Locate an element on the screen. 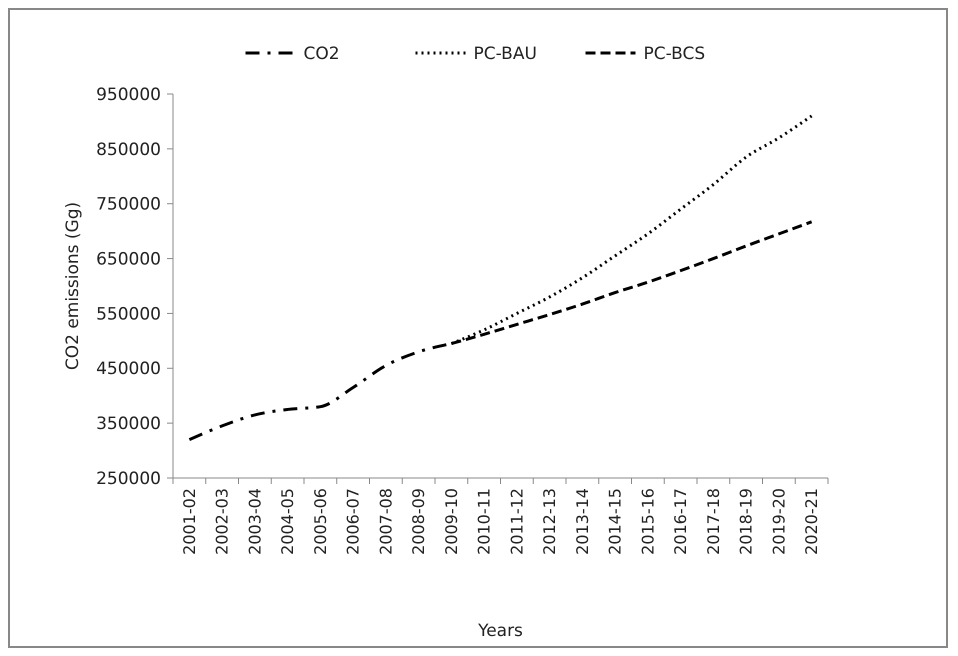  x-tick-label: 2016-17 is located at coordinates (680, 521).